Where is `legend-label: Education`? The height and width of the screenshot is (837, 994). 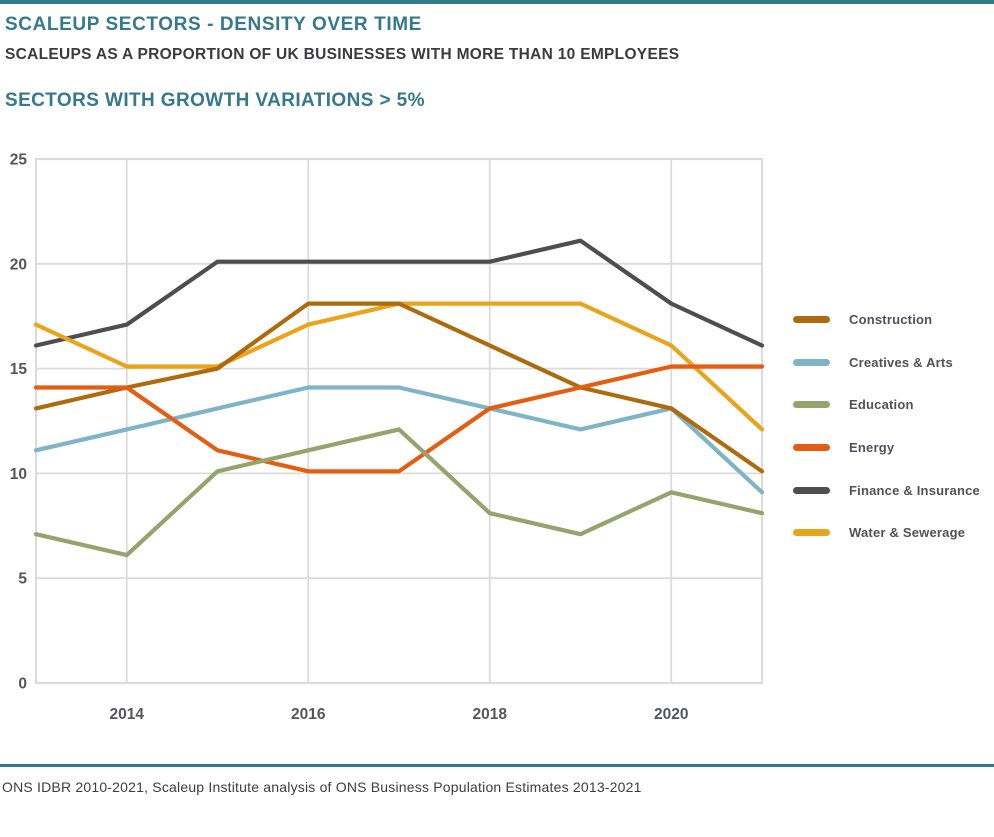 legend-label: Education is located at coordinates (881, 405).